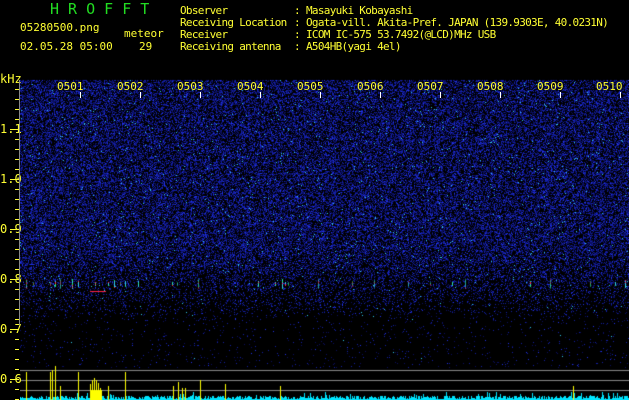 Image resolution: width=629 pixels, height=400 pixels. What do you see at coordinates (66, 46) in the screenshot?
I see `datetime: 02.05.28 05:00` at bounding box center [66, 46].